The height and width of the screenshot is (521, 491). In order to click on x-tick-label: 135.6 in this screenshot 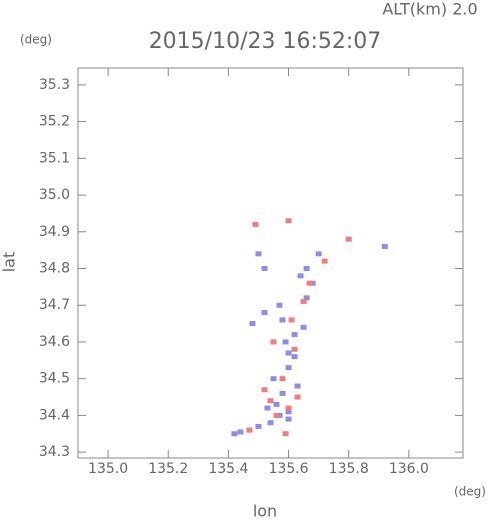, I will do `click(289, 469)`.